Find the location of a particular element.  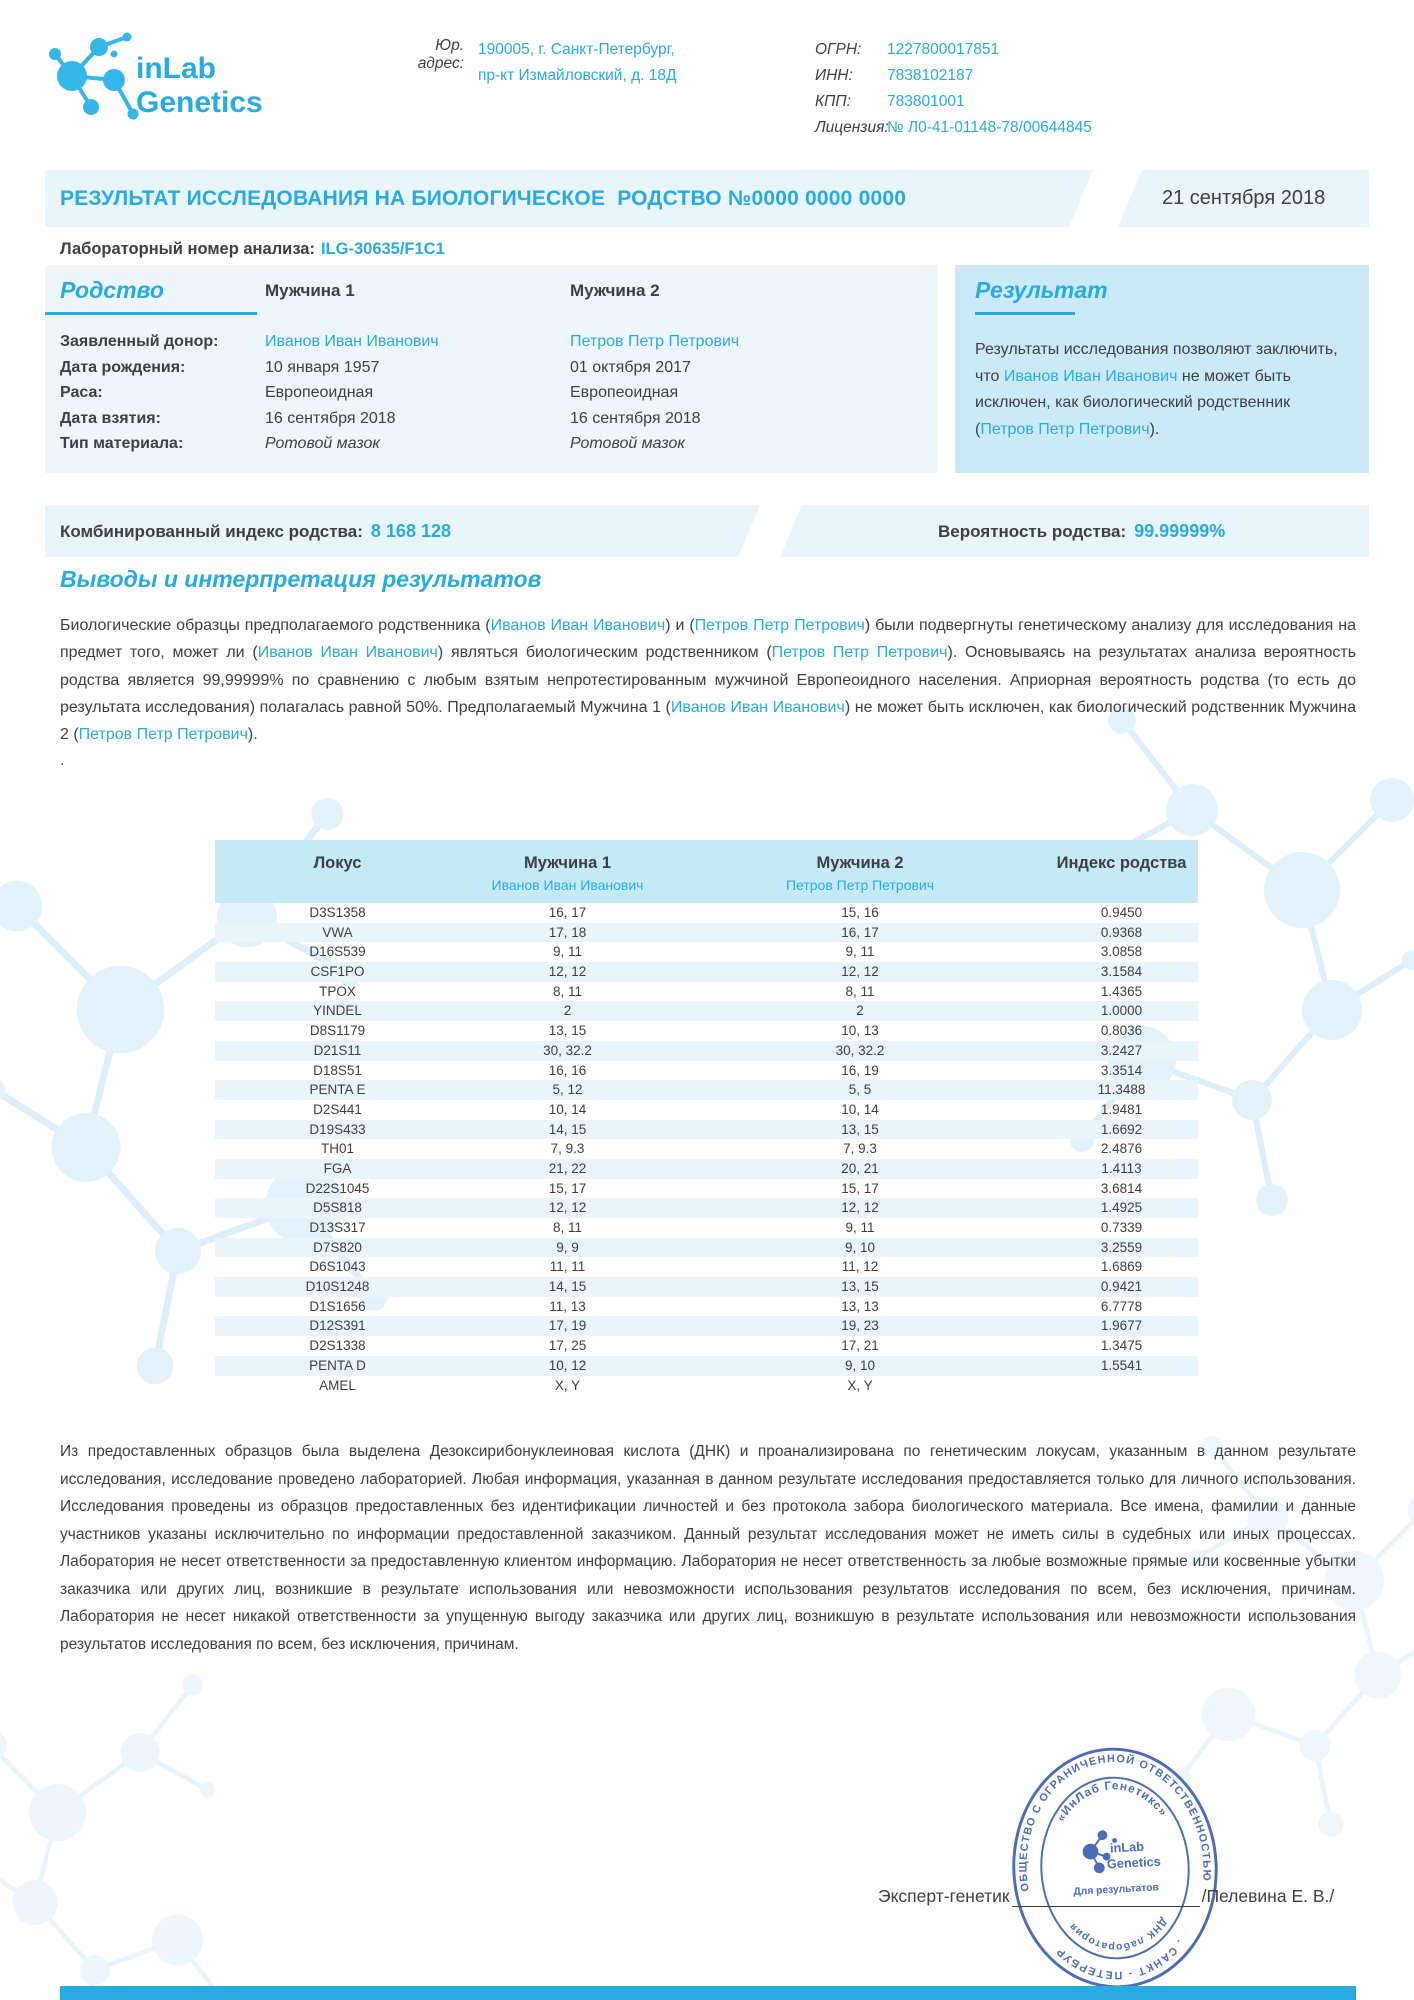

legal-address-label: Юр. адрес: is located at coordinates (440, 54).